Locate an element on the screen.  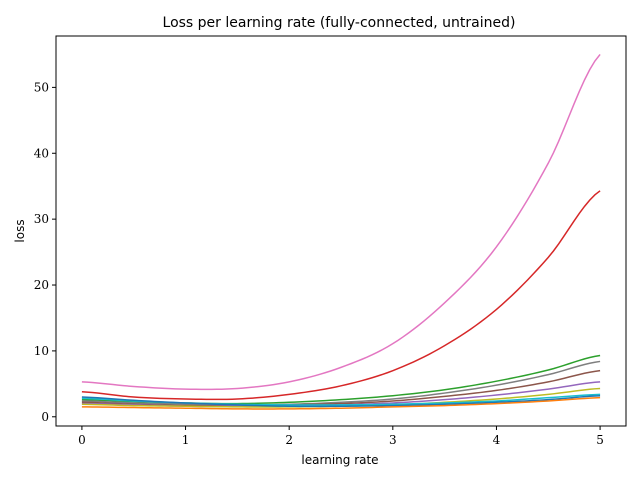
x-tick-label: 5 is located at coordinates (600, 440).